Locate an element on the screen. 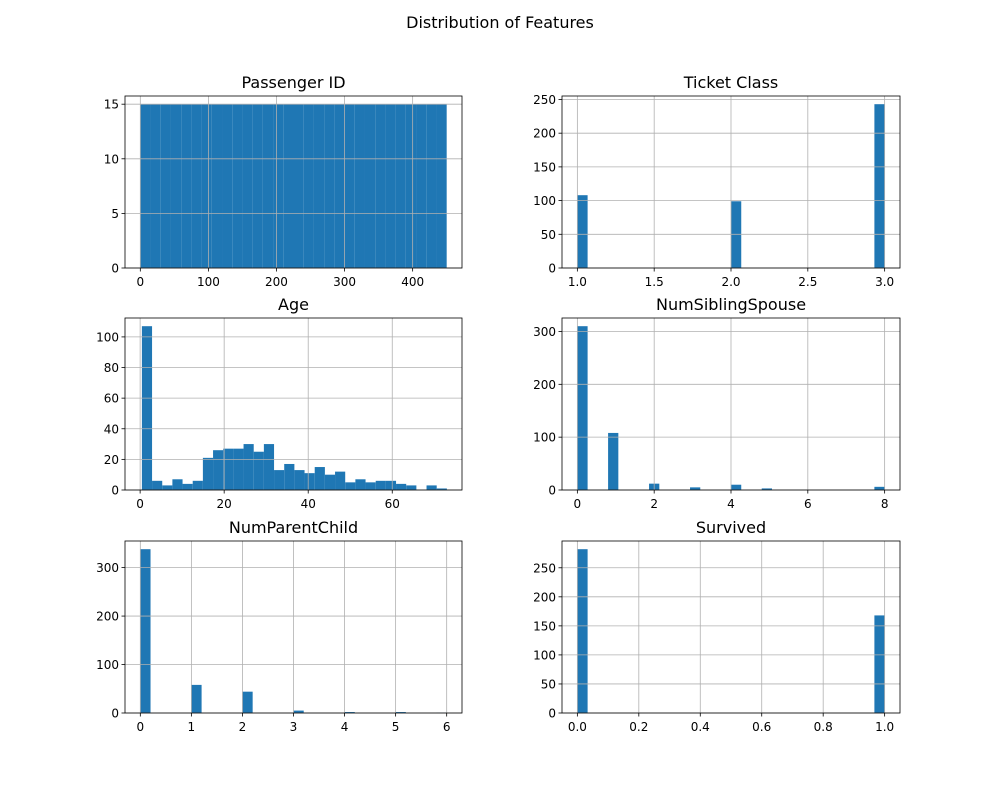  x-tick-label: 2.5 is located at coordinates (807, 282).